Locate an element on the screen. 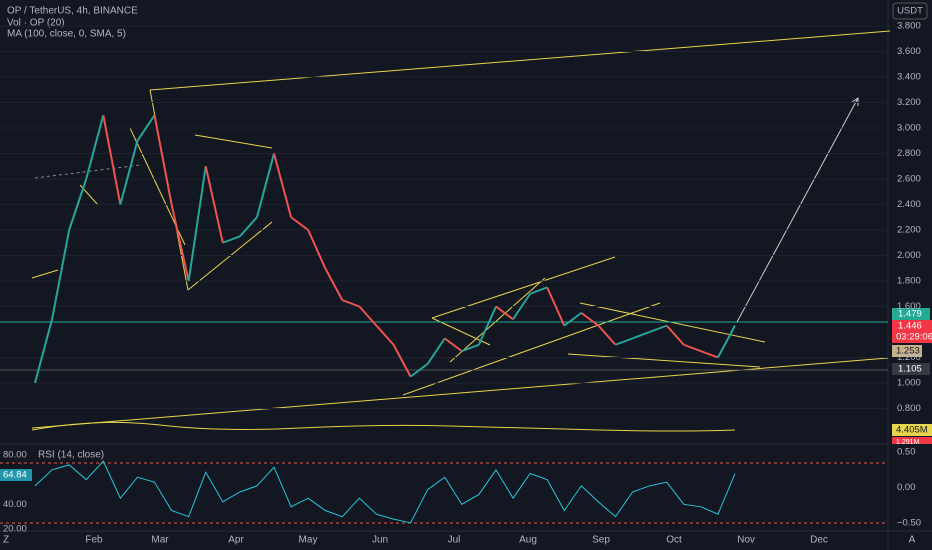 This screenshot has height=550, width=932. price-tick-label: 3.800 is located at coordinates (909, 26).